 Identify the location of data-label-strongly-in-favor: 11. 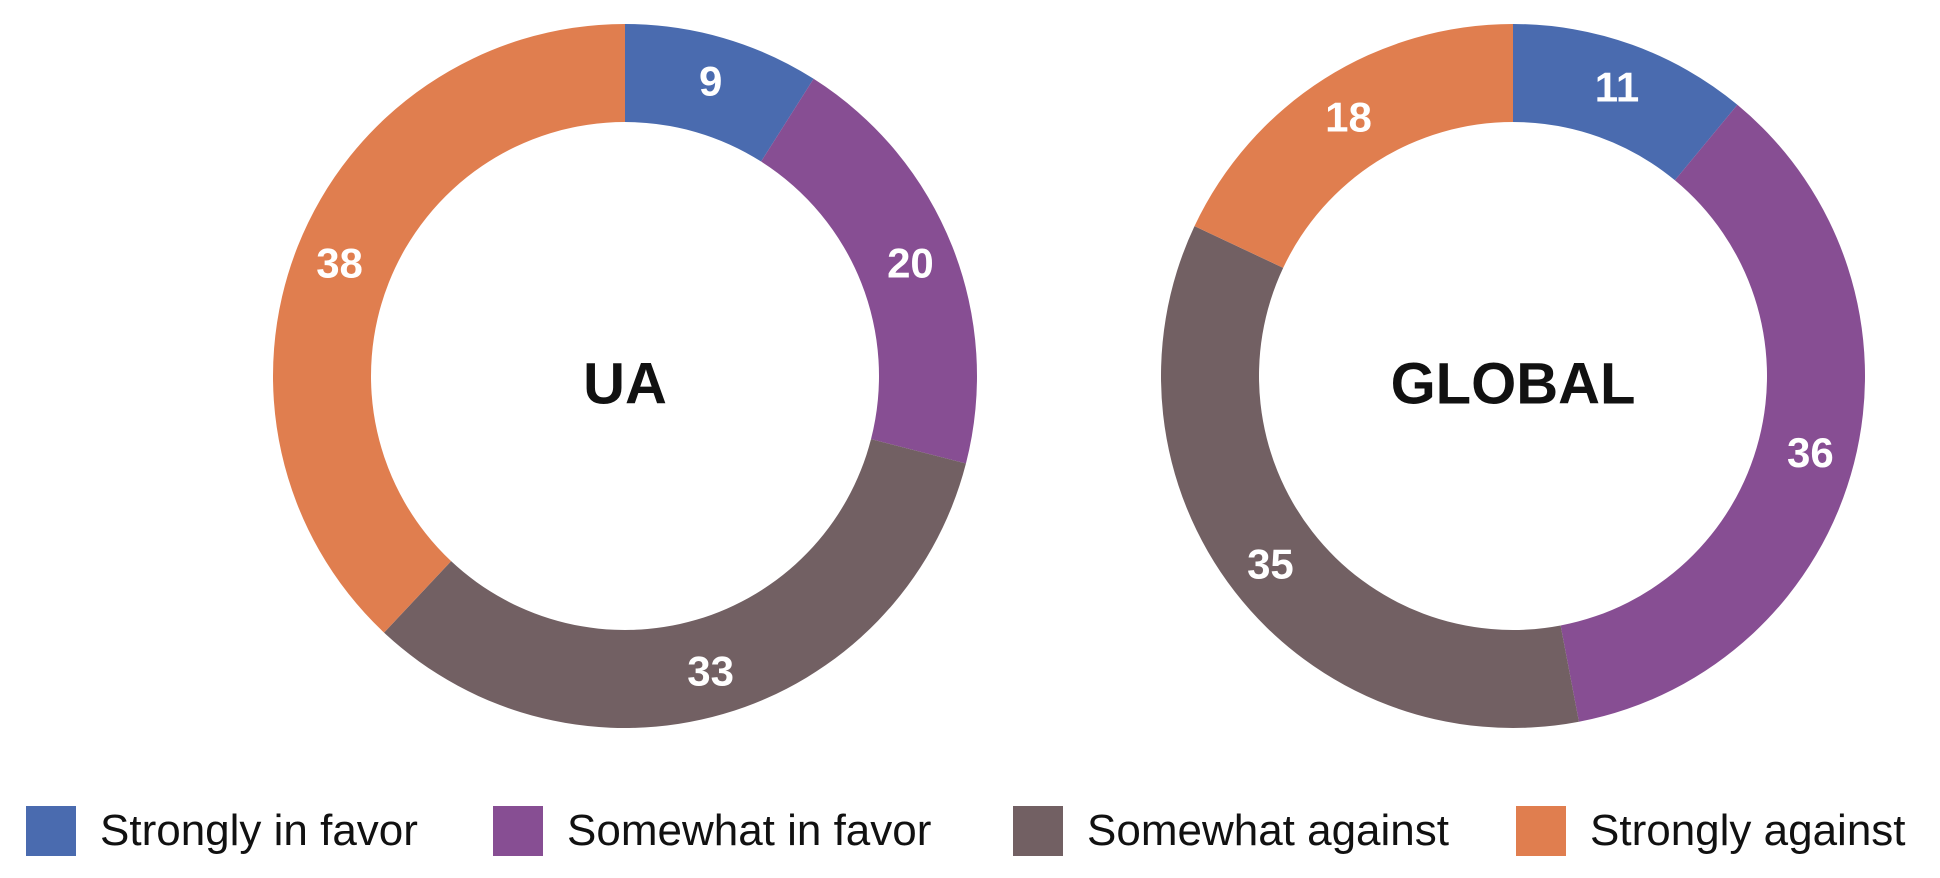
(1617, 87).